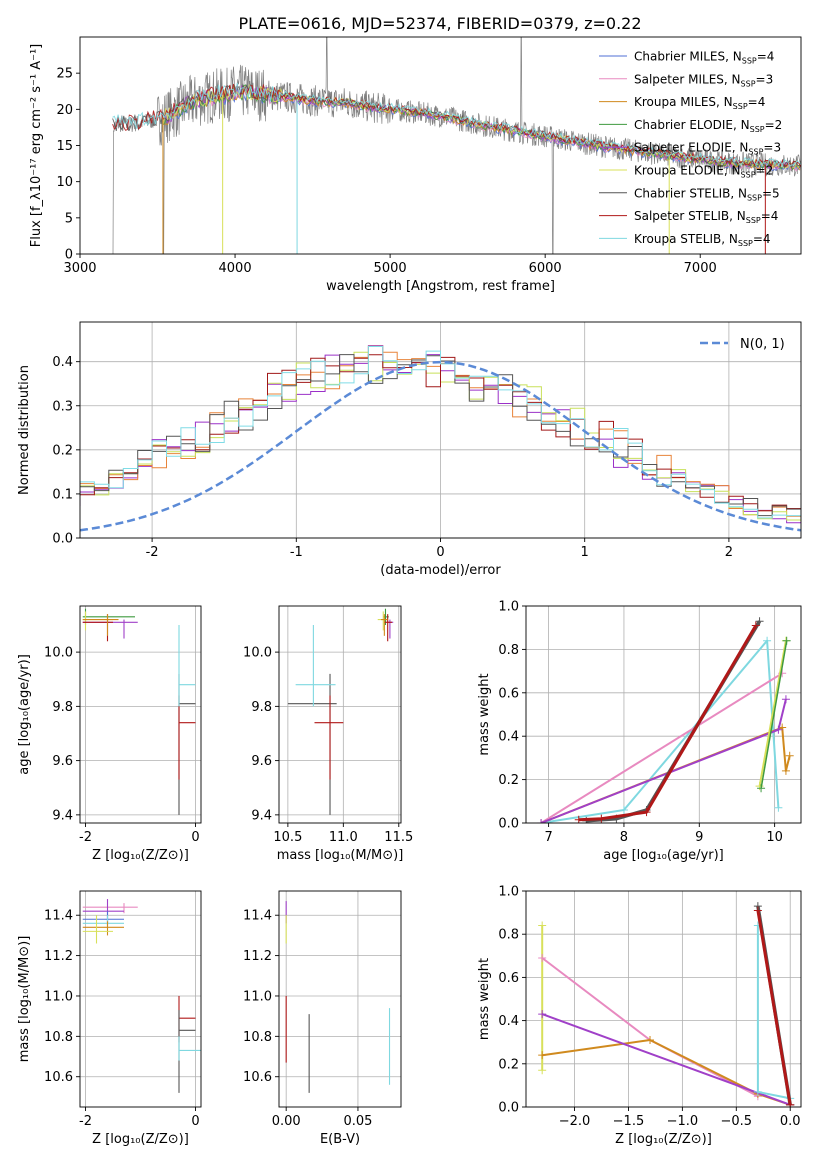 This screenshot has width=819, height=1170. I want to click on x-tick-label: 0.00, so click(286, 1121).